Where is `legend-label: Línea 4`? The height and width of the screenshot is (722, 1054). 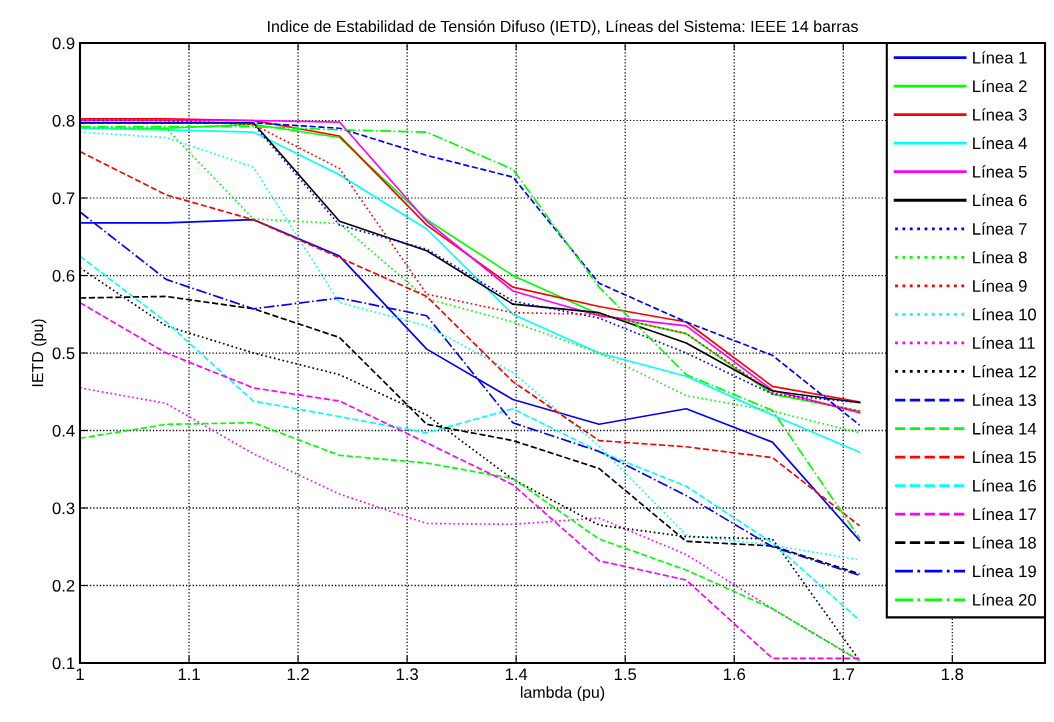 legend-label: Línea 4 is located at coordinates (1000, 143).